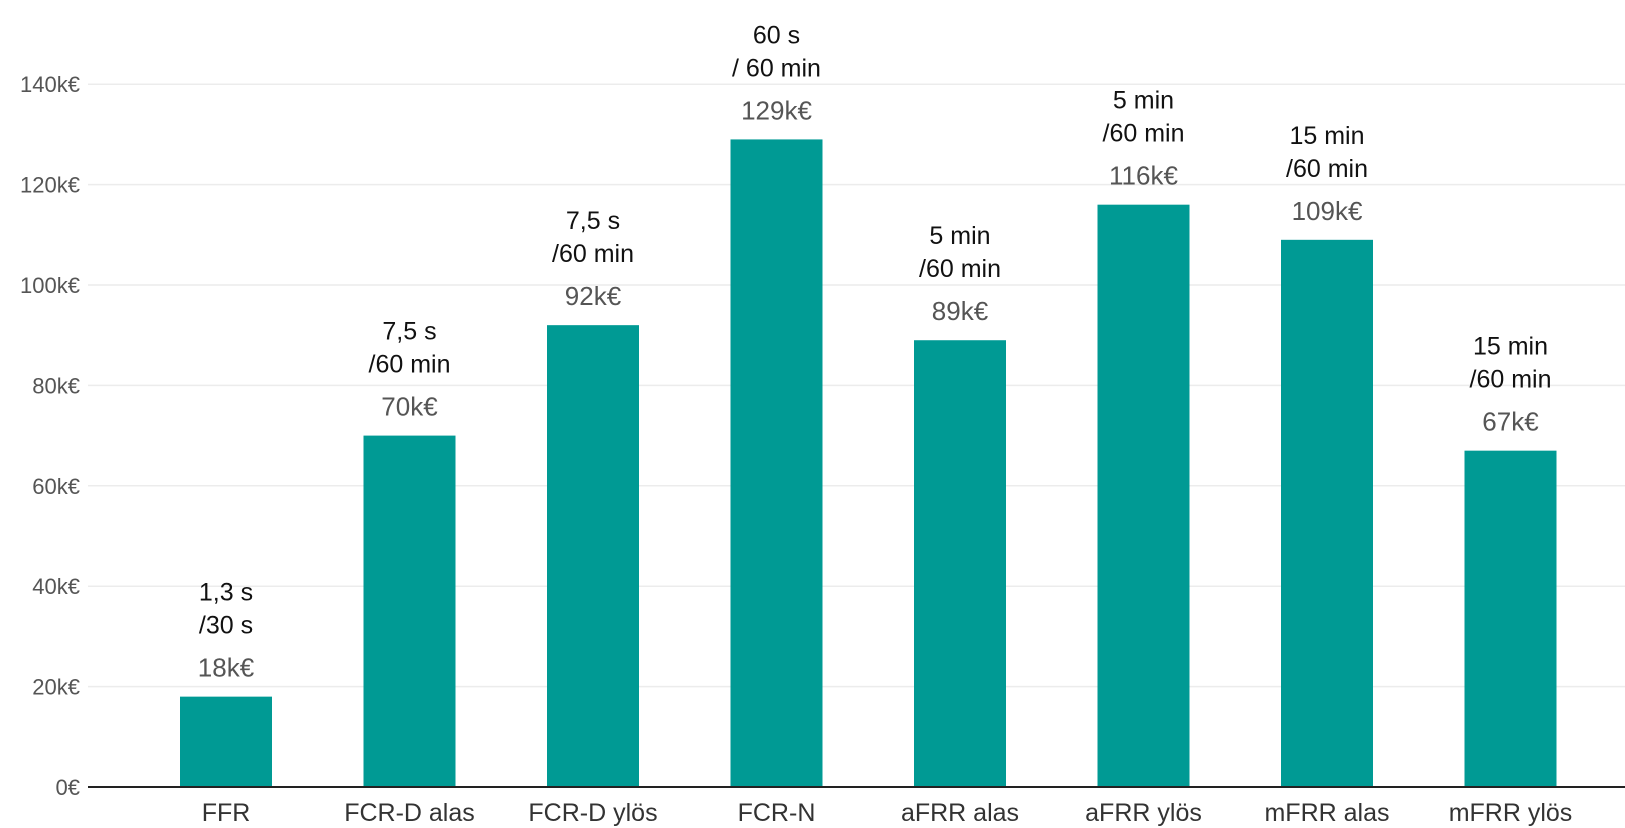 The image size is (1625, 828). I want to click on bar-annotation-line2: / 60 min, so click(776, 68).